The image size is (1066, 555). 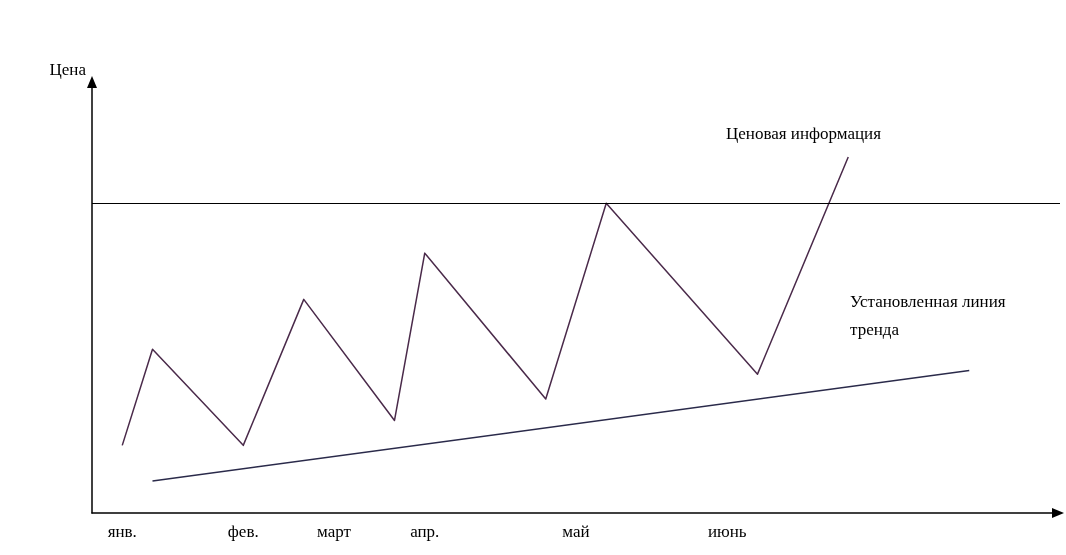 I want to click on y-axis-title: Цена, so click(x=68, y=69).